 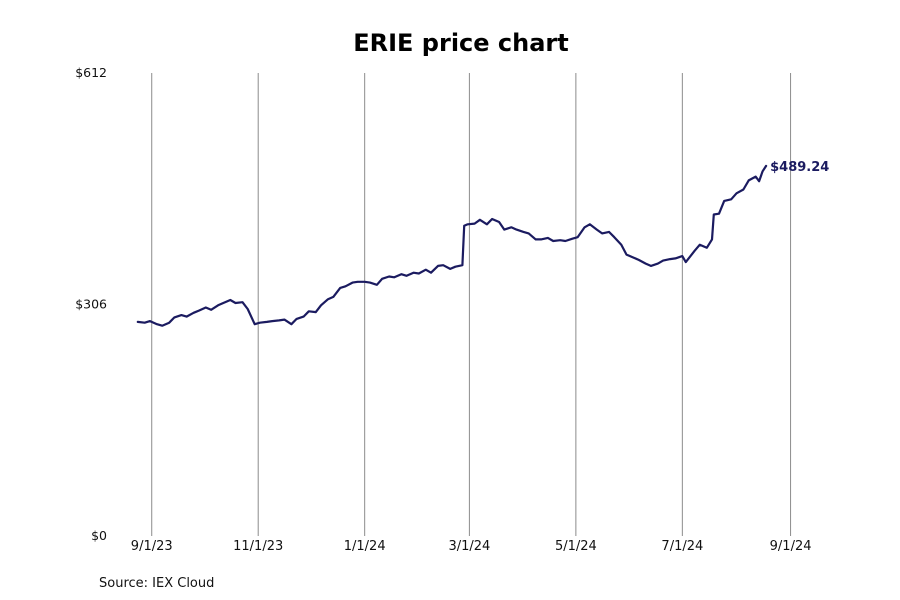 What do you see at coordinates (258, 546) in the screenshot?
I see `x-tick-label: 11/1/23` at bounding box center [258, 546].